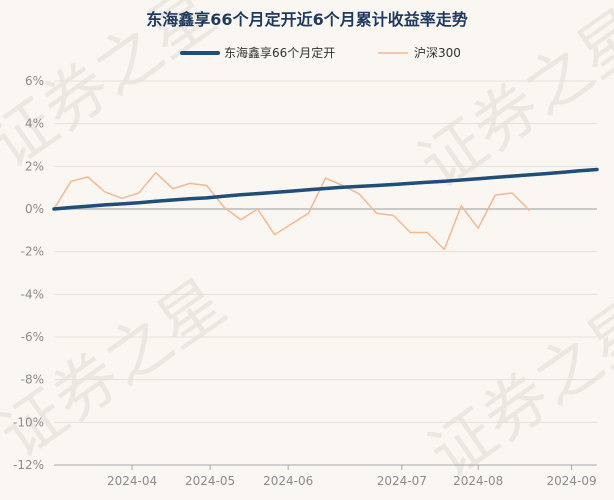  I want to click on y-tick-label: -12%, so click(28, 465).